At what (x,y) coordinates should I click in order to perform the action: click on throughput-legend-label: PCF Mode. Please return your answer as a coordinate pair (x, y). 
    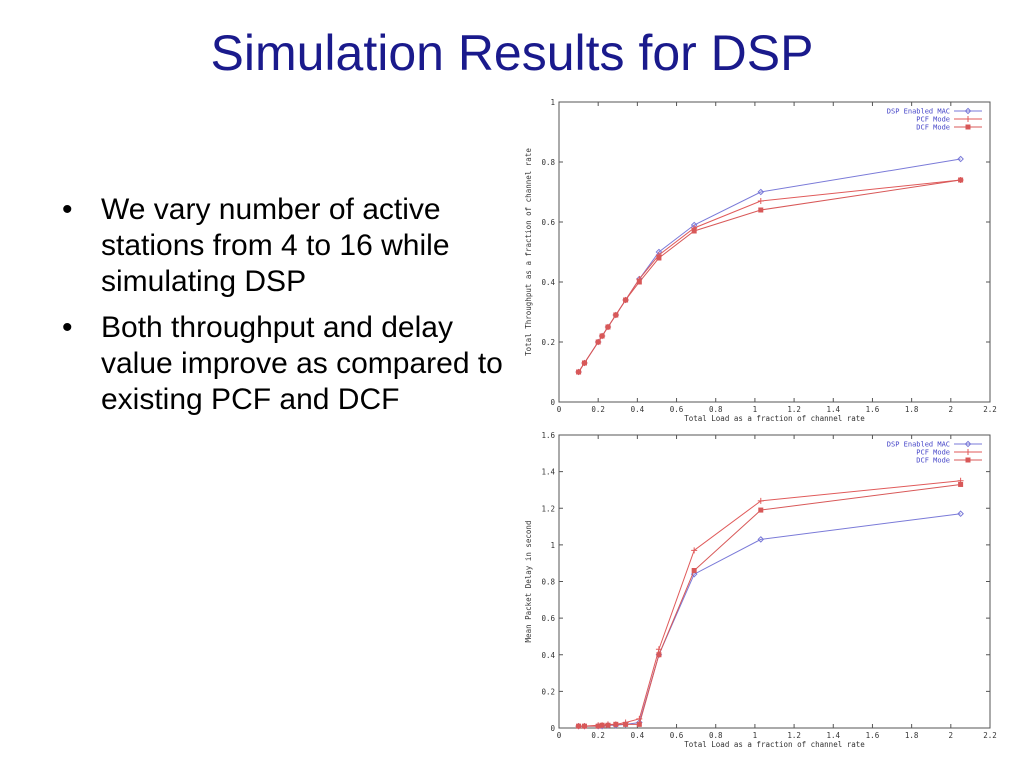
    Looking at the image, I should click on (933, 120).